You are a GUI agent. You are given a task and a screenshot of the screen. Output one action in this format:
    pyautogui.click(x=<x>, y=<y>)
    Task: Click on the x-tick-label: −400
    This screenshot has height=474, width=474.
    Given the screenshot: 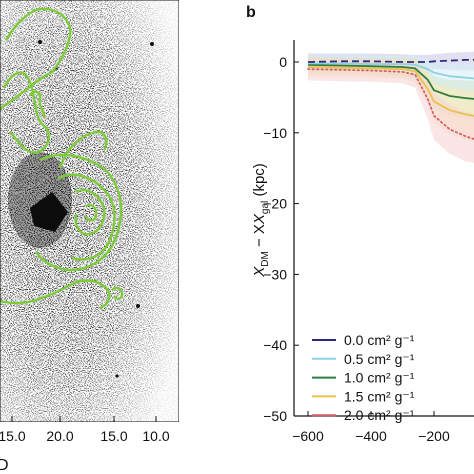 What is the action you would take?
    pyautogui.click(x=371, y=436)
    